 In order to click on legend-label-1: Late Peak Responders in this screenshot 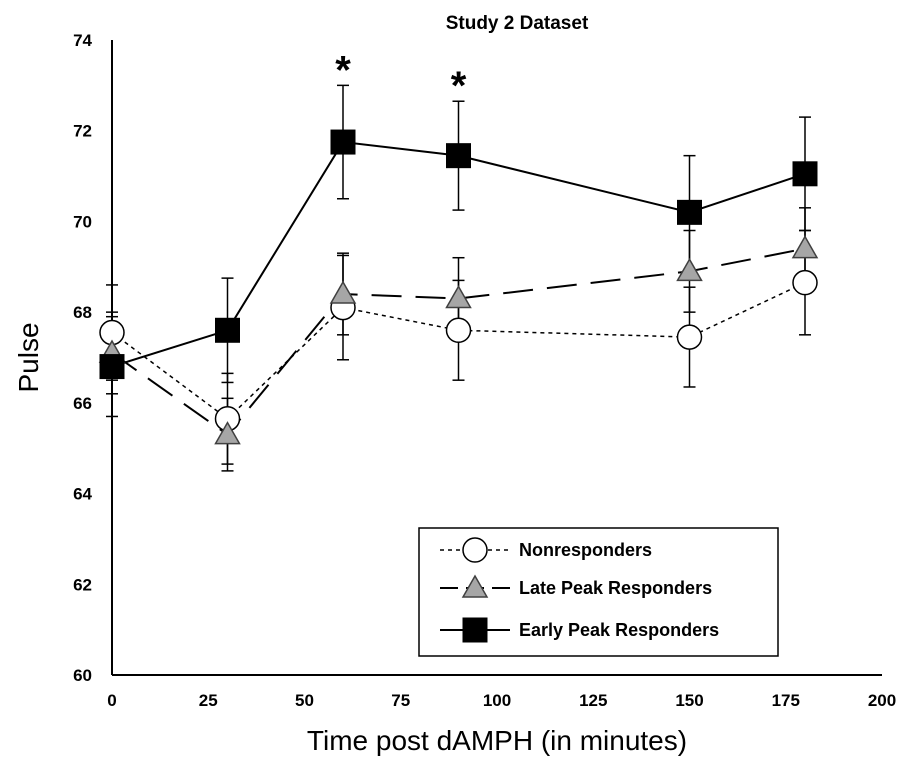, I will do `click(615, 588)`.